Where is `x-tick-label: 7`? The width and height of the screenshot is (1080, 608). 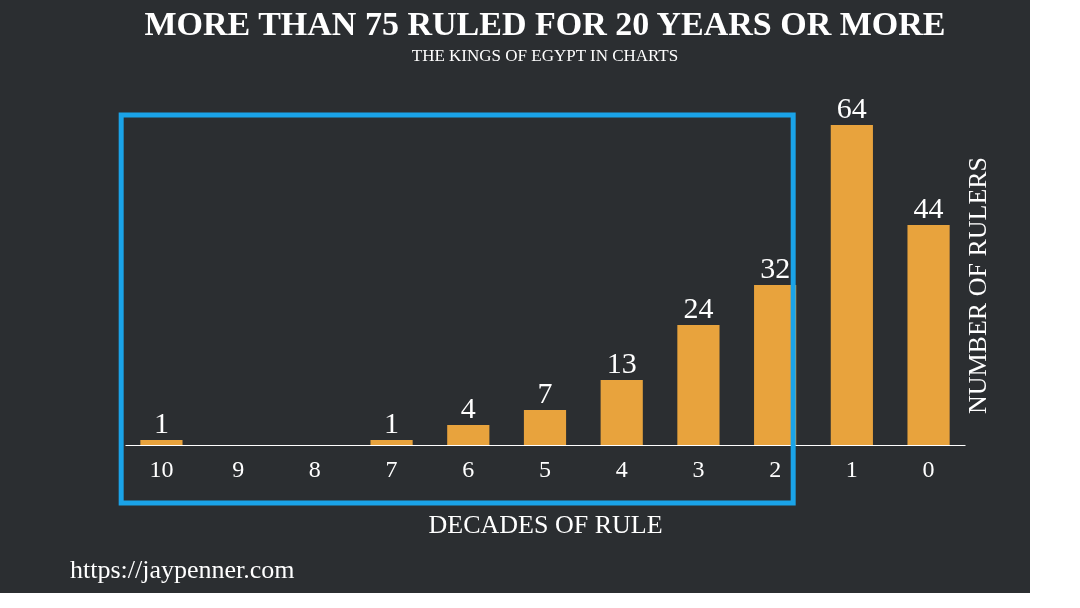
x-tick-label: 7 is located at coordinates (391, 468).